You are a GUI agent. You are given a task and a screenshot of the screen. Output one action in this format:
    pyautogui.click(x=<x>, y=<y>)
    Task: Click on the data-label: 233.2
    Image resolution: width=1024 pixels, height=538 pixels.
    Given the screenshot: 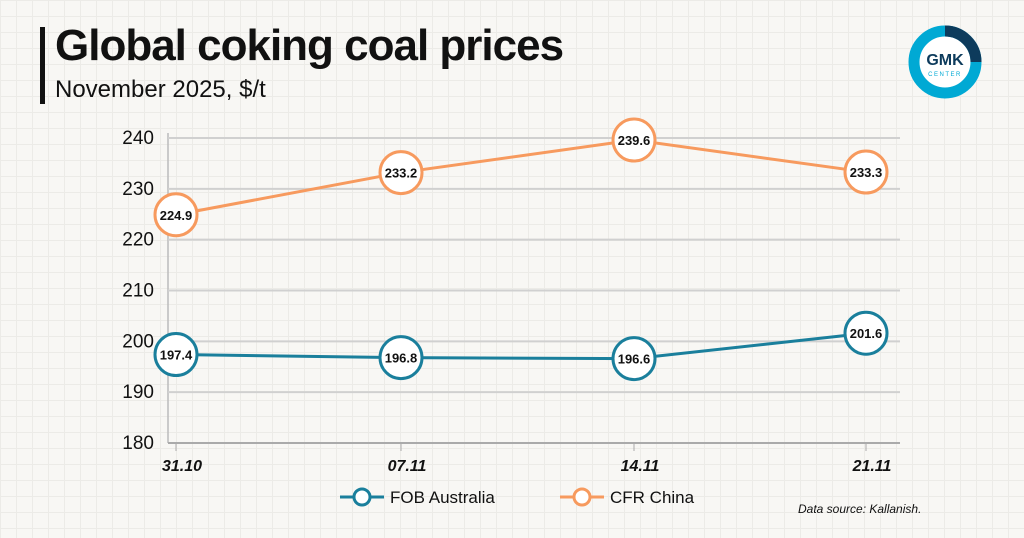 What is the action you would take?
    pyautogui.click(x=401, y=173)
    